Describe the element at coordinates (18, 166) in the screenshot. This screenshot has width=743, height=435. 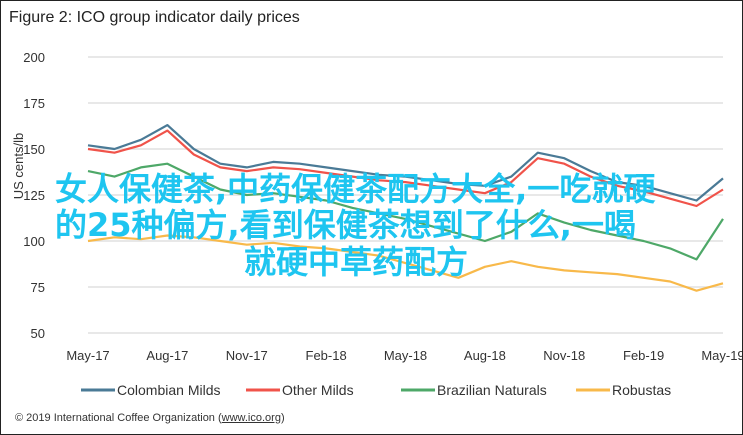
I see `y-axis-label: US cents/lb` at that location.